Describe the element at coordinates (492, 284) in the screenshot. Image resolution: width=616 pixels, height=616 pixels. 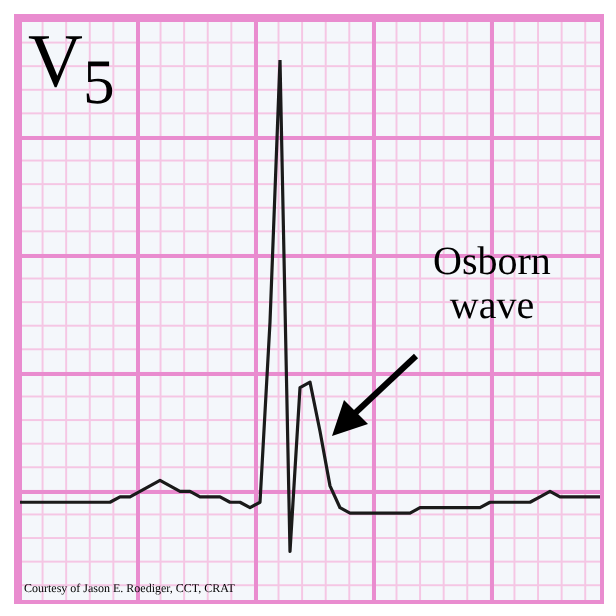
I see `annotation: Osborn wave` at that location.